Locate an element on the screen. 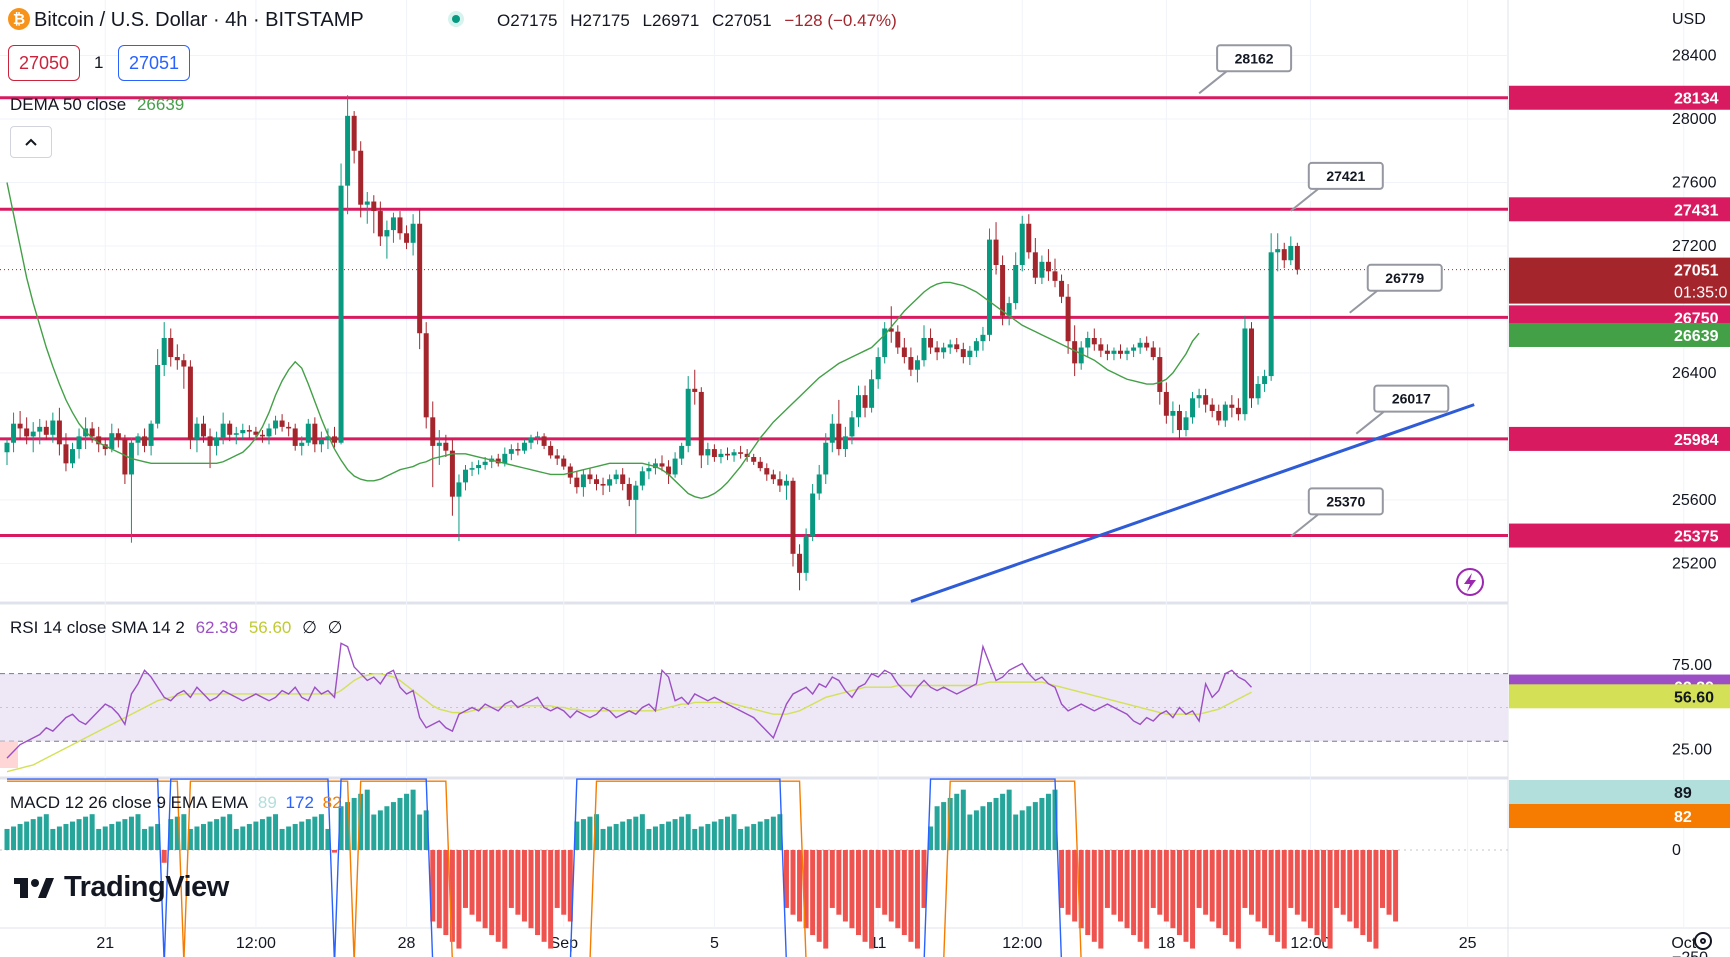  rsi-legend: RSI 14 close SMA 14 2 62.39 56.60 ∅ ∅ is located at coordinates (176, 627).